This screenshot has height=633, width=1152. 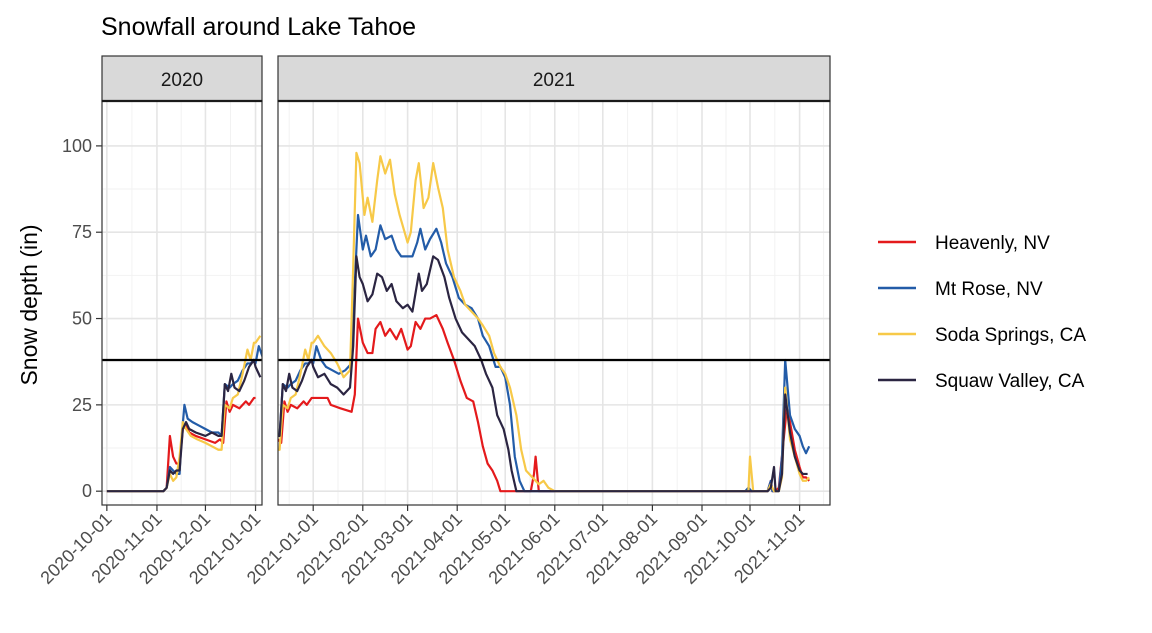 I want to click on chart-title: Snowfall around Lake Tahoe, so click(x=258, y=27).